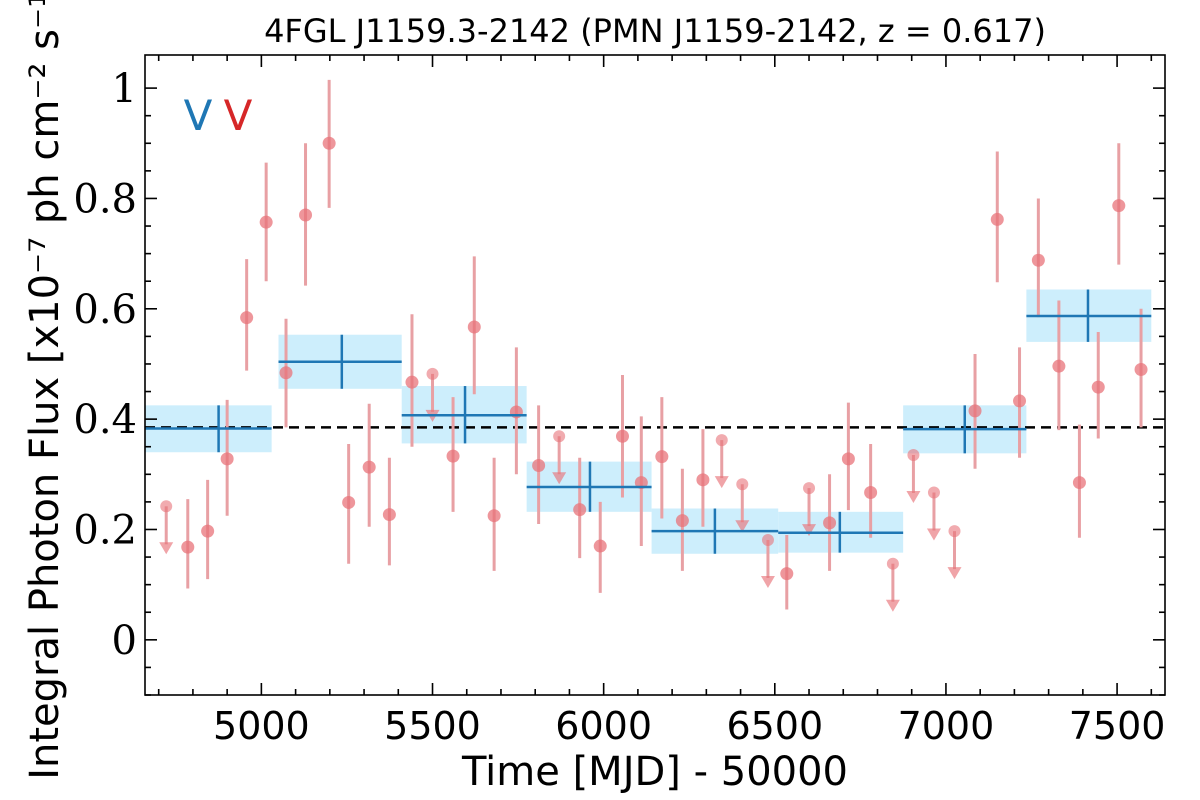  Describe the element at coordinates (105, 199) in the screenshot. I see `y-tick-label: 0.8` at that location.